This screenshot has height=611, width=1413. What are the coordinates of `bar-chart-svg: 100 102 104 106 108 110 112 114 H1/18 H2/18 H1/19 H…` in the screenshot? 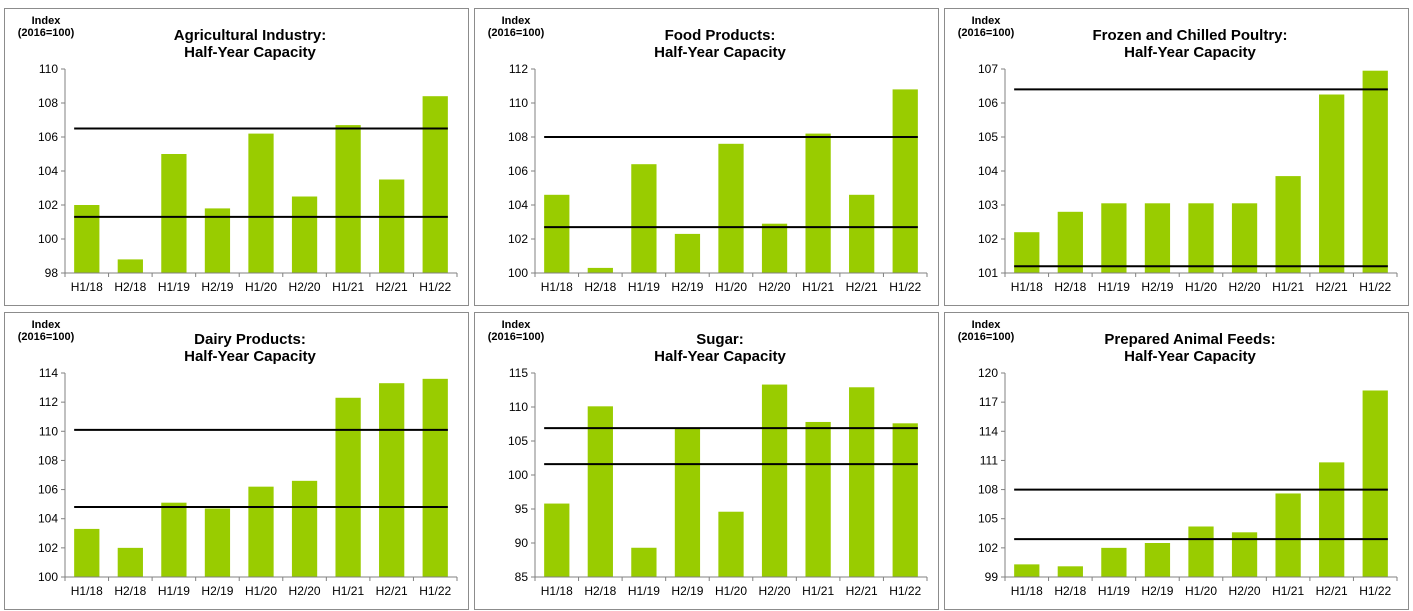 It's located at (248, 482).